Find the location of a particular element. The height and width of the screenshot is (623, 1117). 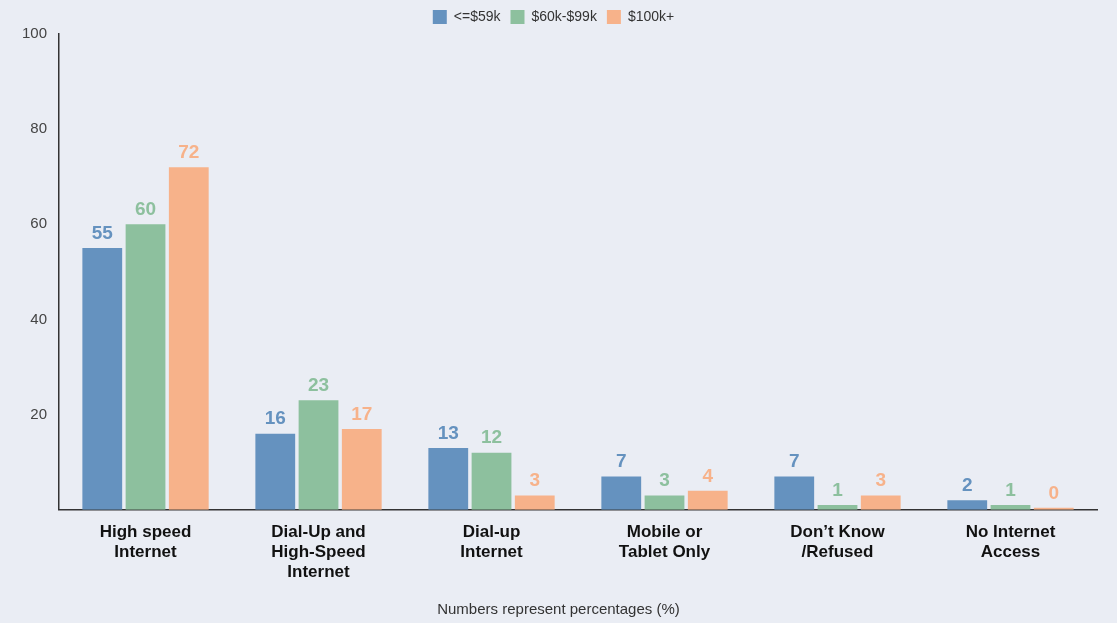

data-label: 55 is located at coordinates (102, 232).